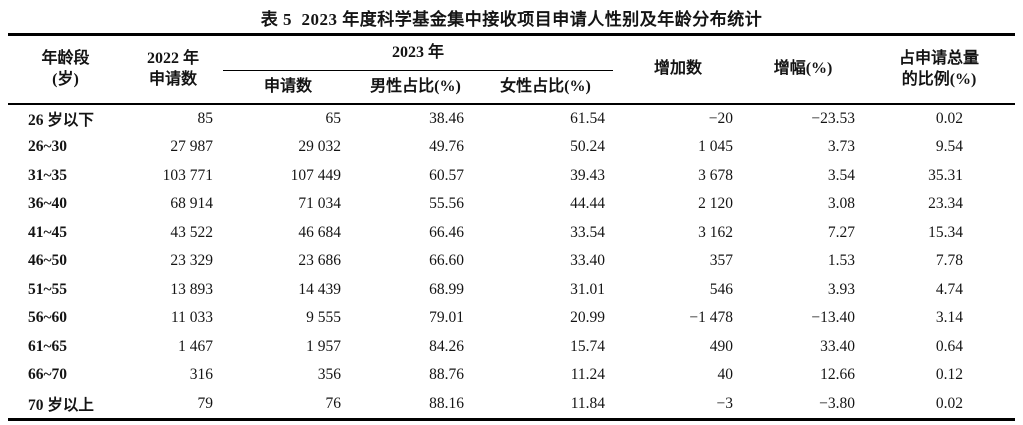 The width and height of the screenshot is (1023, 425). What do you see at coordinates (48, 175) in the screenshot?
I see `cell-age-group: 31~35` at bounding box center [48, 175].